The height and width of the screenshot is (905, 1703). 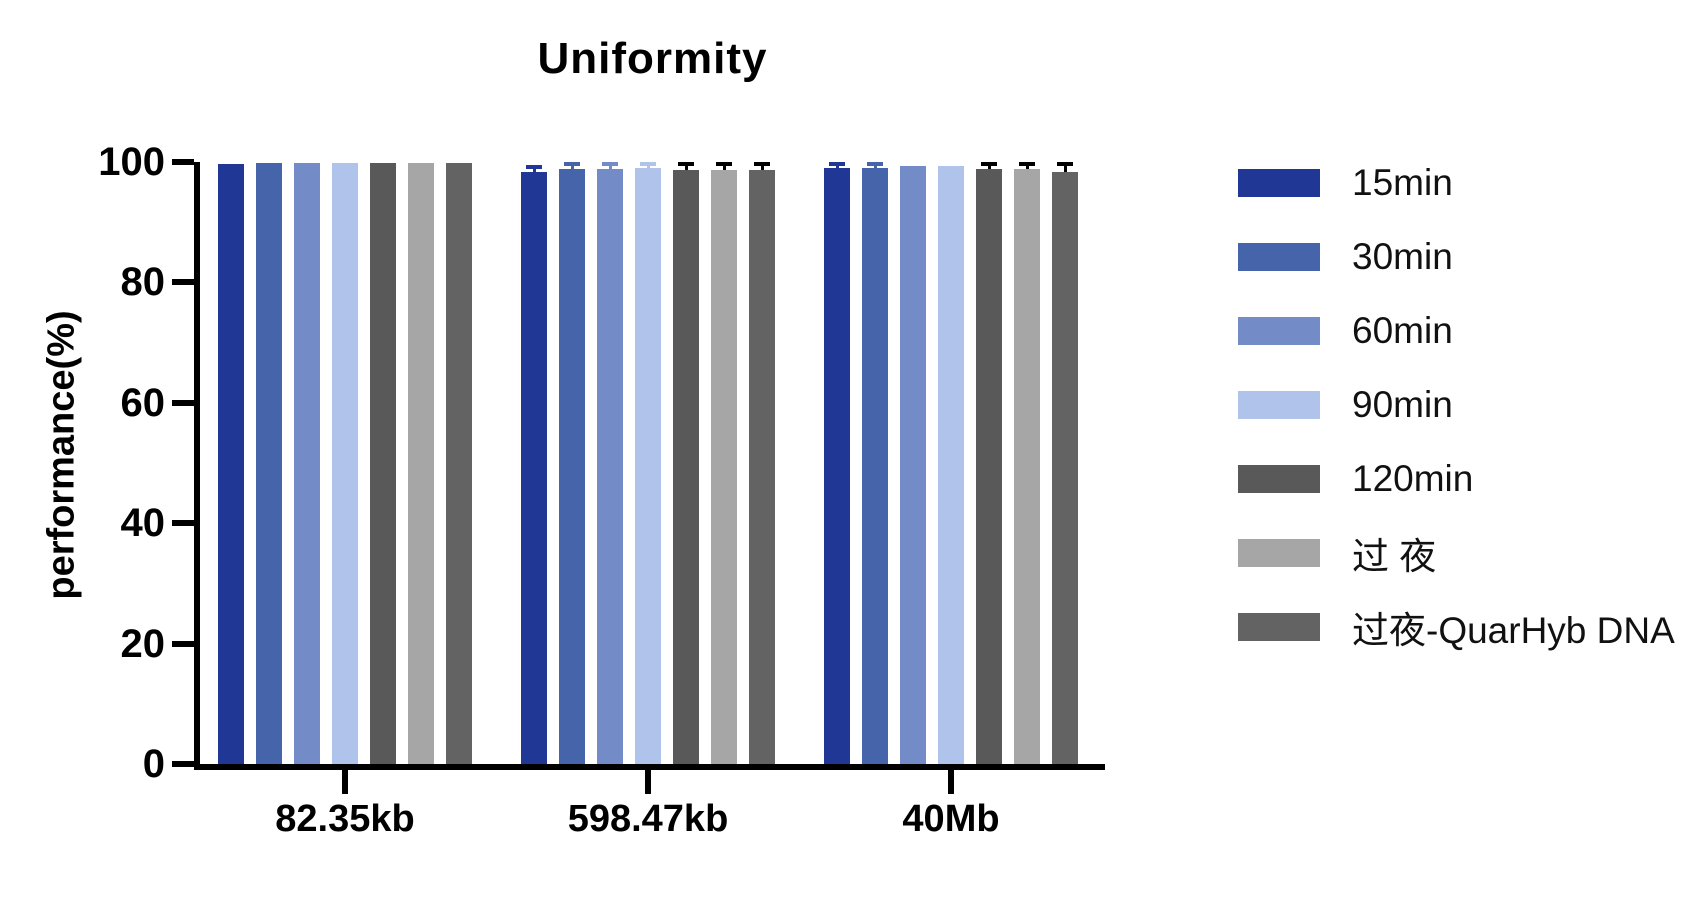 I want to click on bar-slot-598.47kb-0, so click(x=534, y=463).